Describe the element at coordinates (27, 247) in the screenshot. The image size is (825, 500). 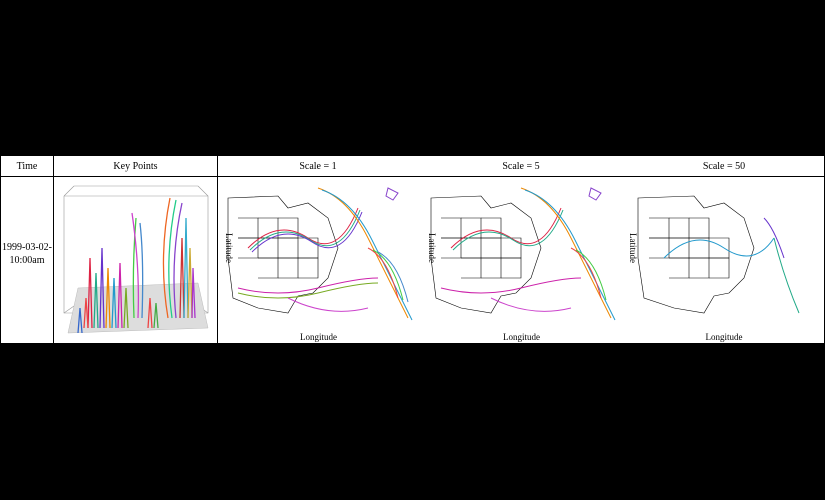
I see `time-date: 1999-03-02-` at that location.